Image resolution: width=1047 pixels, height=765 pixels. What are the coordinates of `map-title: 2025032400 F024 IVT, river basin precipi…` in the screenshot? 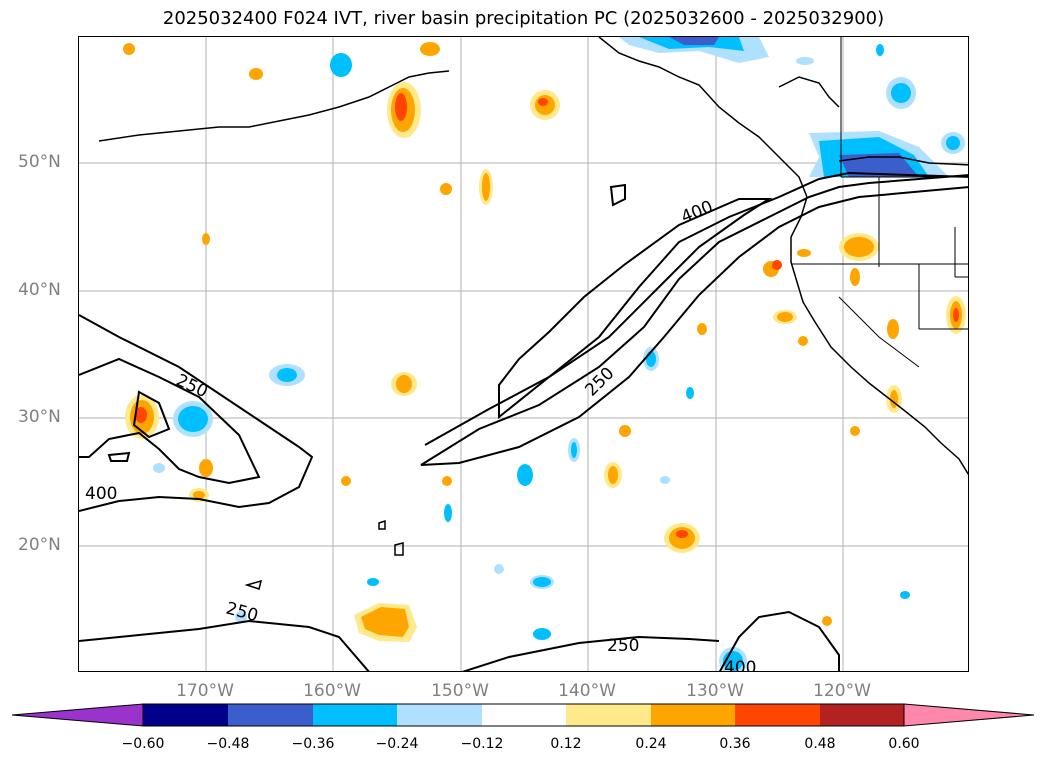 It's located at (523, 18).